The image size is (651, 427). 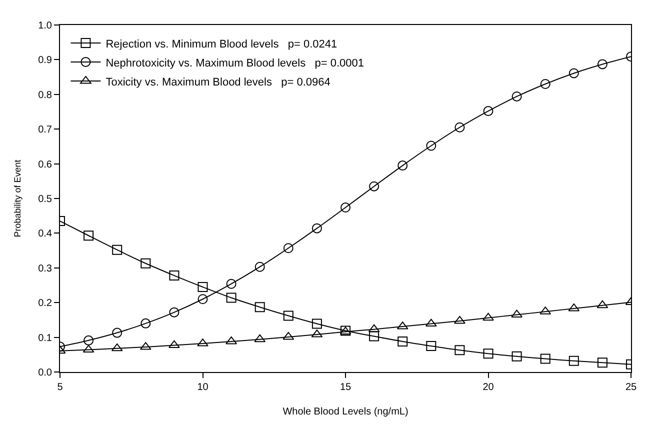 I want to click on y-tick-label: 0.3, so click(x=45, y=268).